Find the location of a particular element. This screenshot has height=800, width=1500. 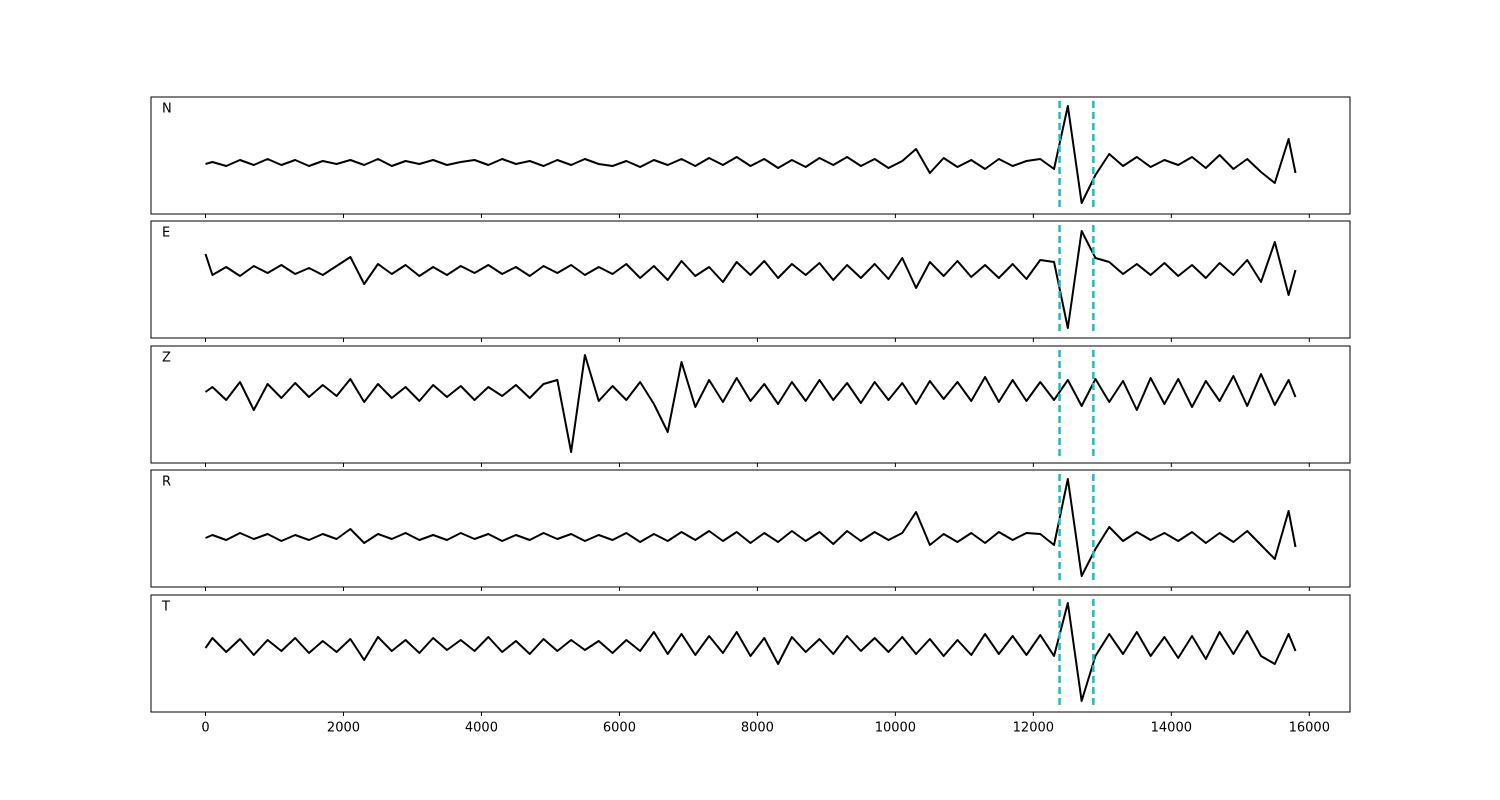

x-tick-label: 10000 is located at coordinates (895, 728).